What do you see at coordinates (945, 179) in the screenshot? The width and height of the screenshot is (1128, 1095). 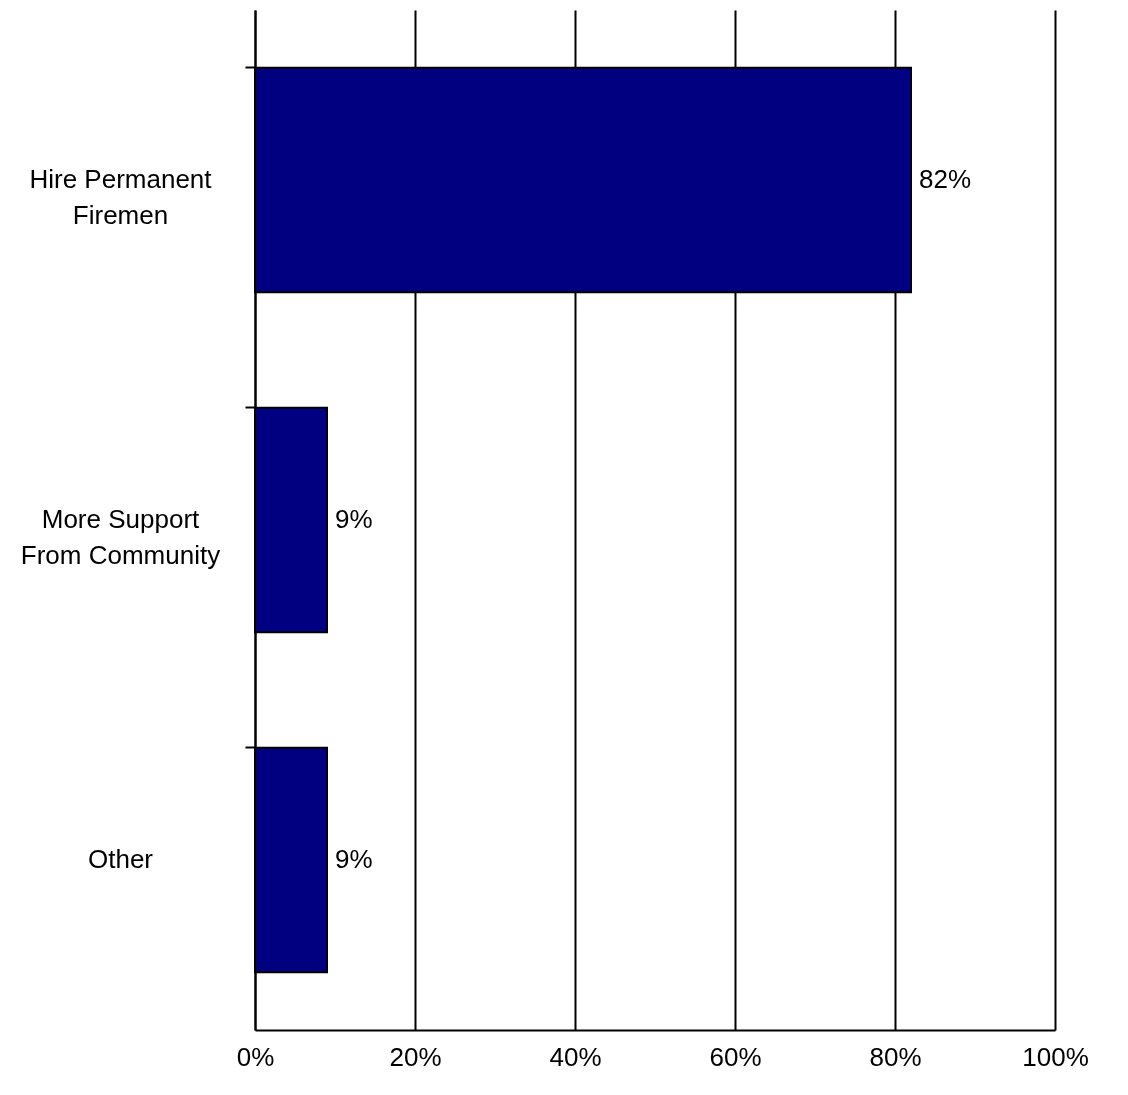 I see `data-label: 82%` at bounding box center [945, 179].